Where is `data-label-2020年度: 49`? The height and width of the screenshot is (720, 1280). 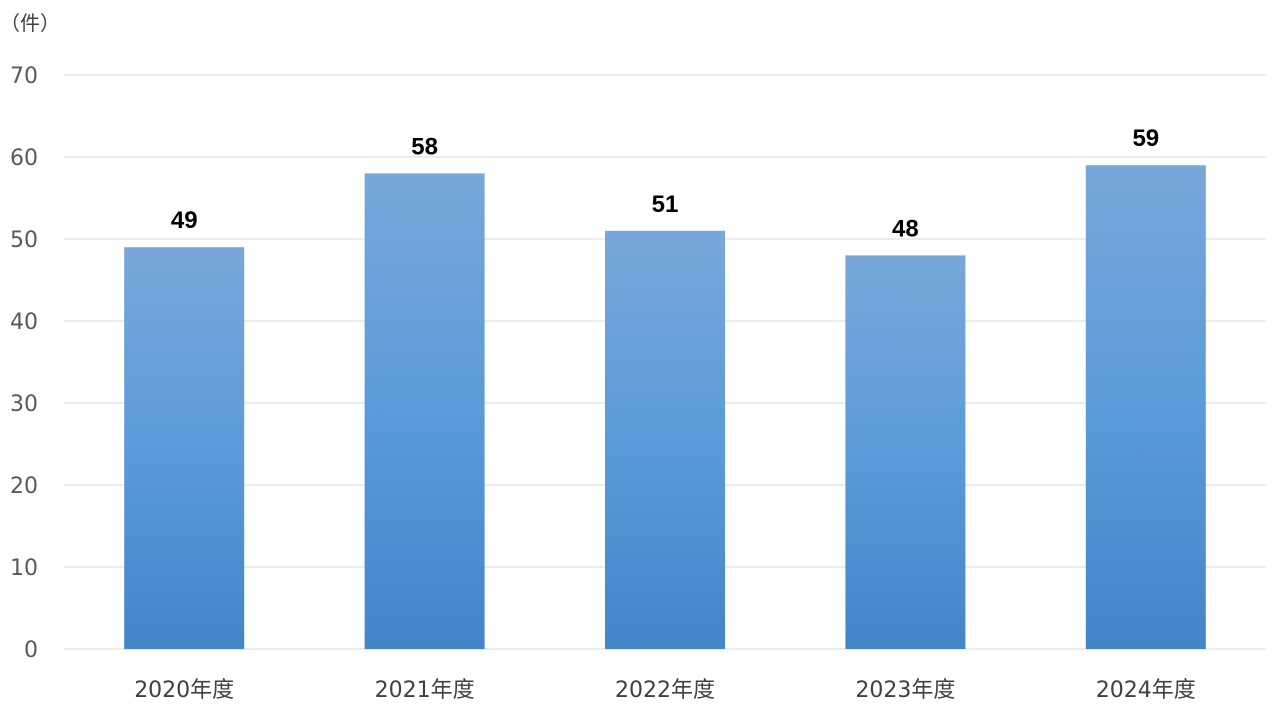
data-label-2020年度: 49 is located at coordinates (184, 220).